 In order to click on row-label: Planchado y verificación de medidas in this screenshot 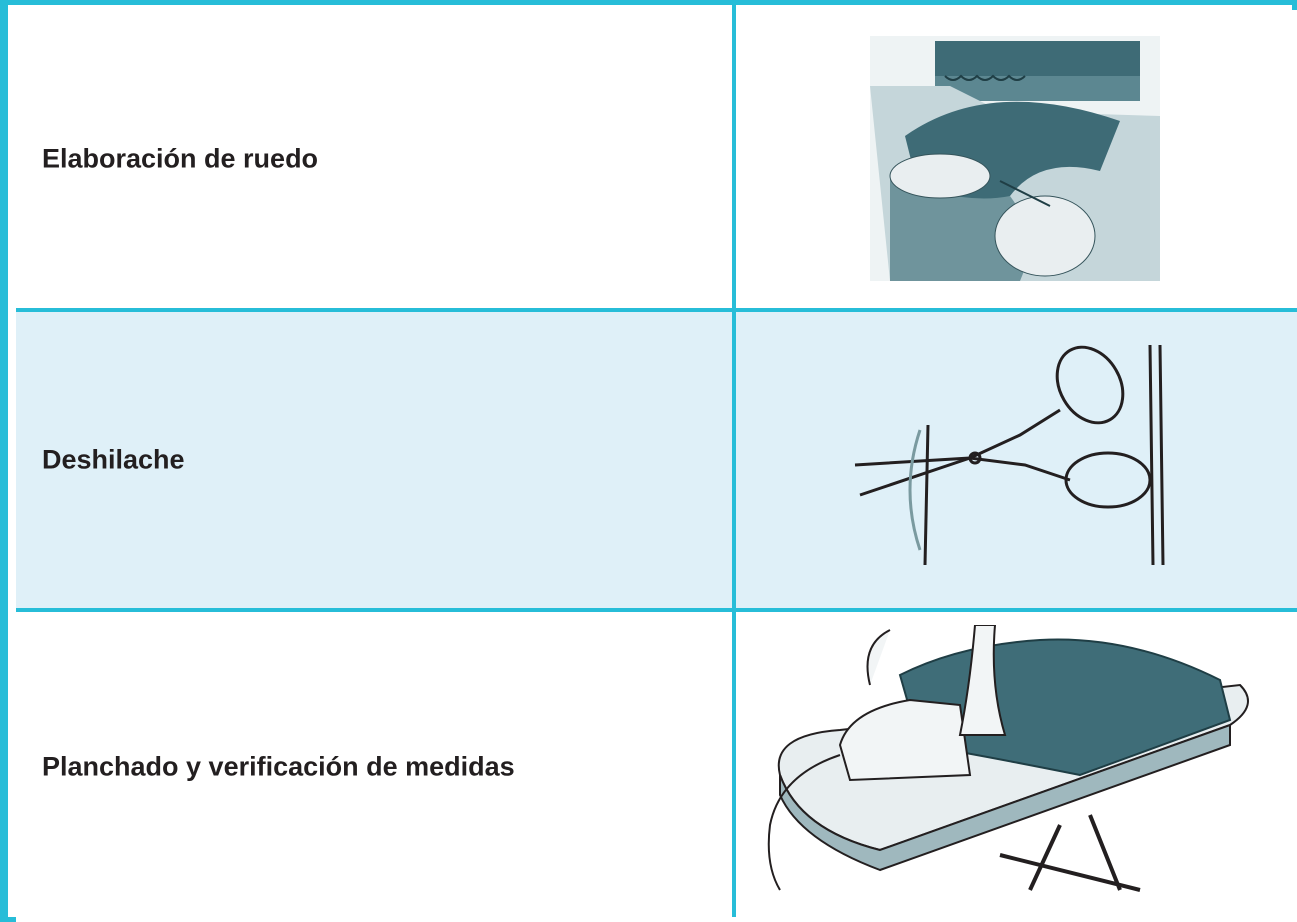, I will do `click(278, 766)`.